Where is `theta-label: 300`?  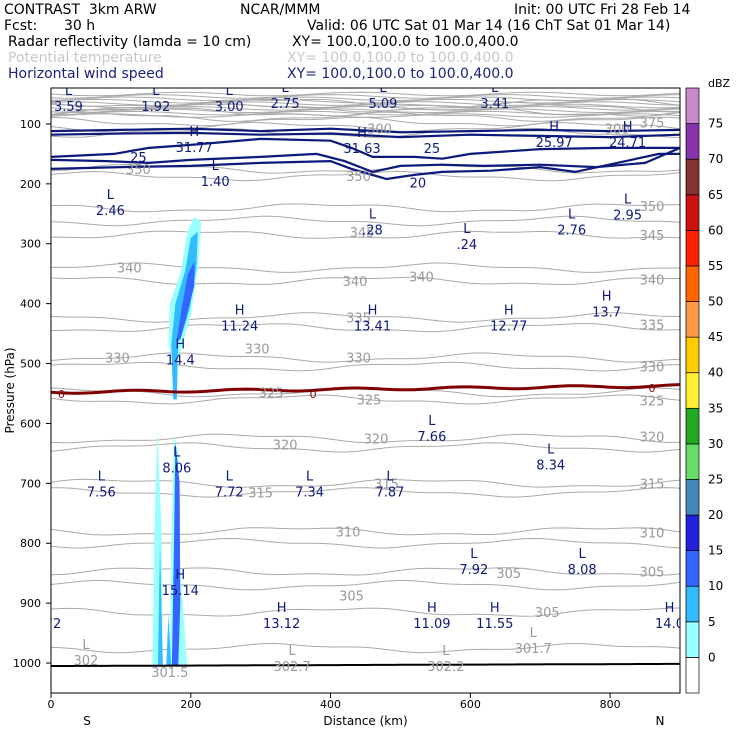
theta-label: 300 is located at coordinates (617, 130).